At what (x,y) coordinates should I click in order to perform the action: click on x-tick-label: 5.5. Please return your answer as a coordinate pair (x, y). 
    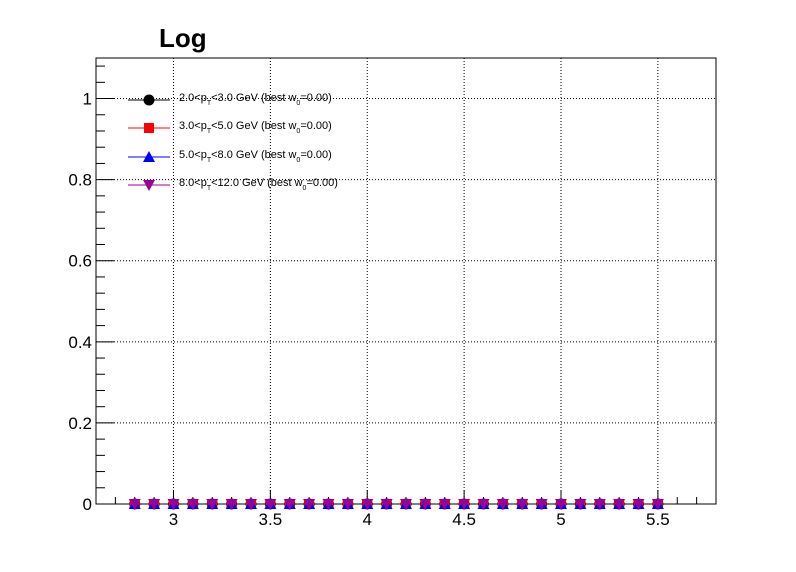
    Looking at the image, I should click on (658, 519).